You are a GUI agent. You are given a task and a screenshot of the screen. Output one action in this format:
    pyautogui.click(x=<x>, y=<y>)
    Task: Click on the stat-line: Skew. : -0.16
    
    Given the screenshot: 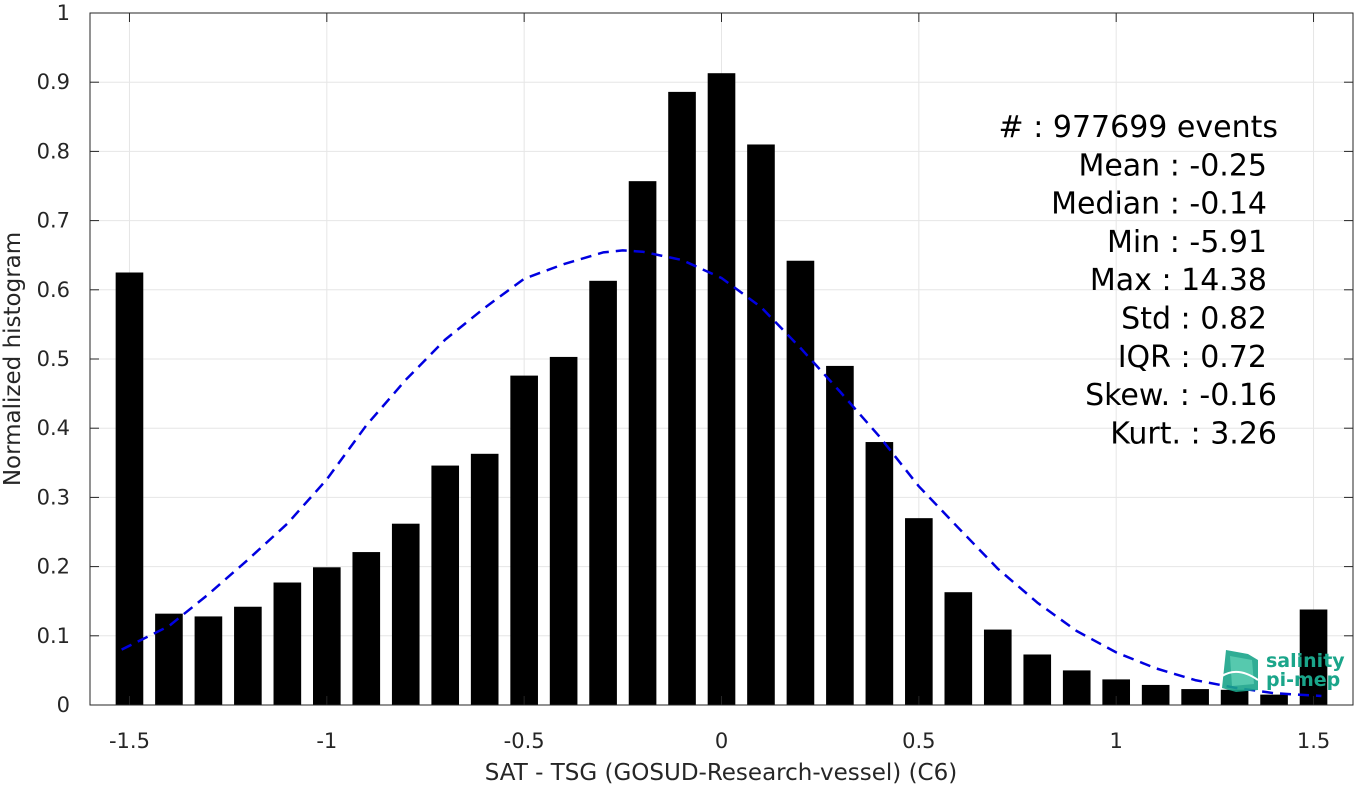 What is the action you would take?
    pyautogui.click(x=1181, y=395)
    